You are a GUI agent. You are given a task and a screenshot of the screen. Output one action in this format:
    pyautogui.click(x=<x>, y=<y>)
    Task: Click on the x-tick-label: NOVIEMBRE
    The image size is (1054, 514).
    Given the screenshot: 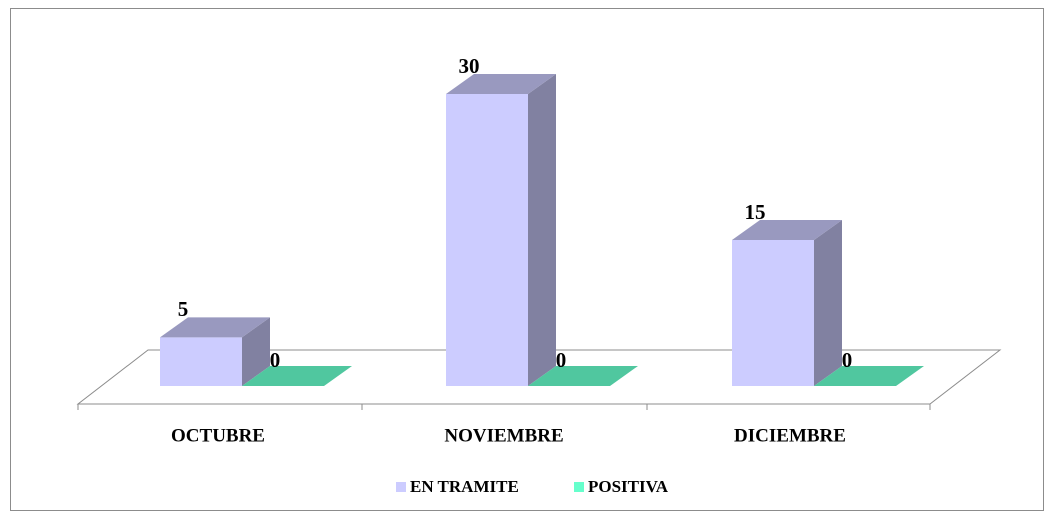 What is the action you would take?
    pyautogui.click(x=503, y=435)
    